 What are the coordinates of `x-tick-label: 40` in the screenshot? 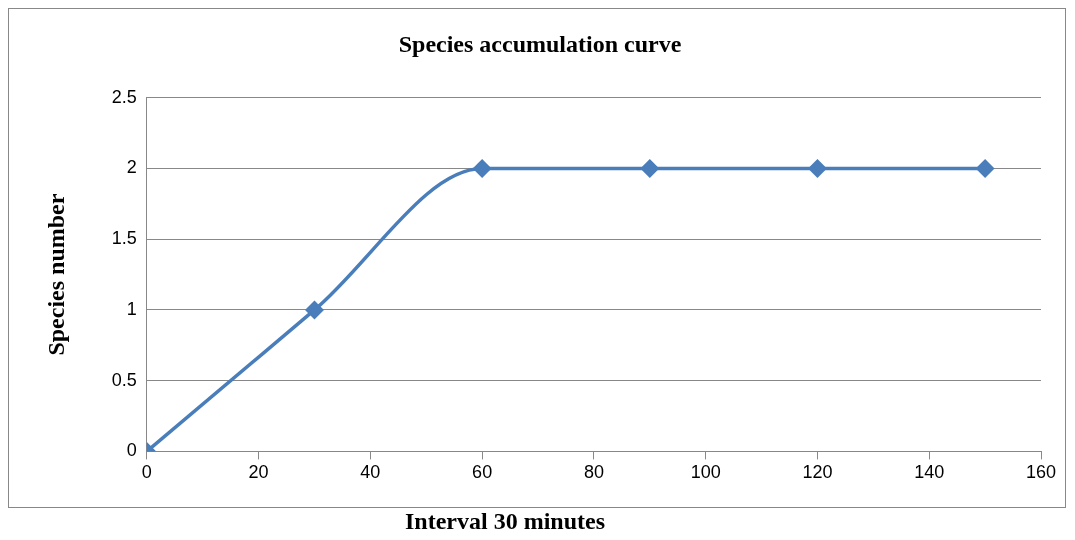 It's located at (370, 472).